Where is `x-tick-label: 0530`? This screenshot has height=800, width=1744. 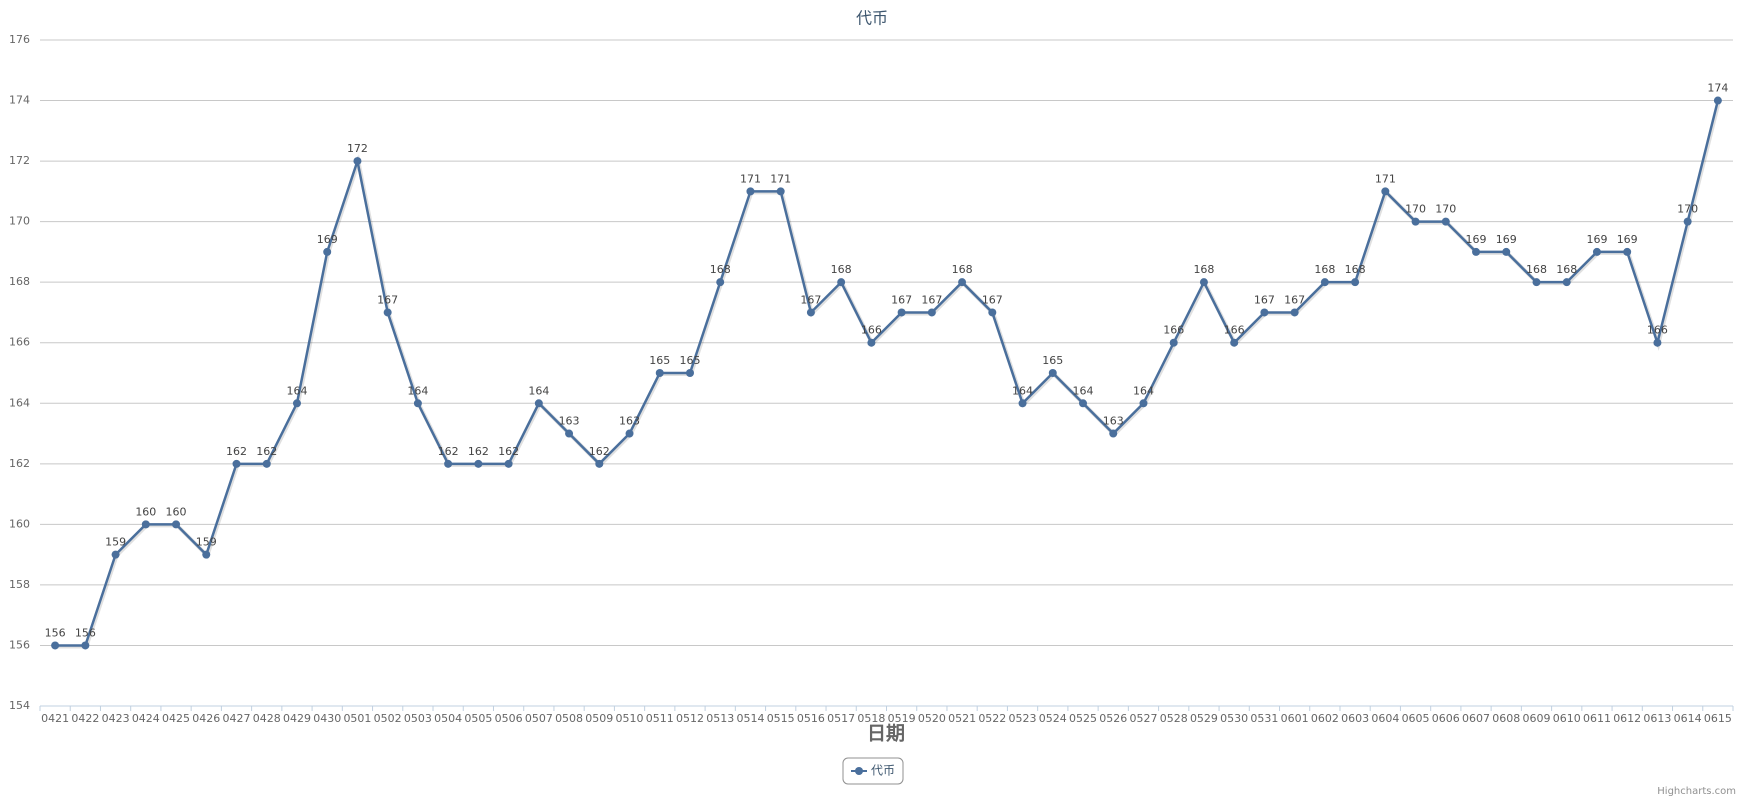
x-tick-label: 0530 is located at coordinates (1234, 718).